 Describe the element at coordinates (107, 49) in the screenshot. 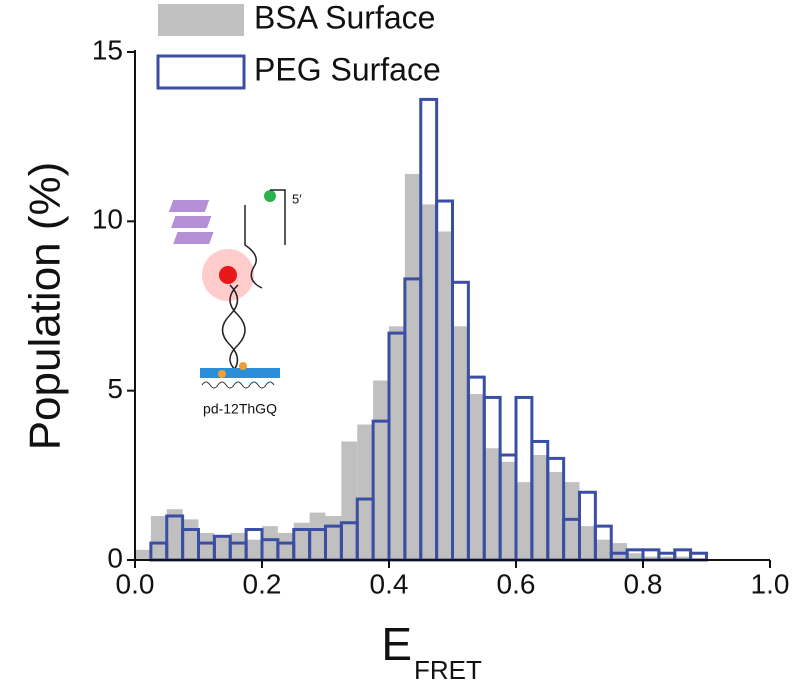

I see `y-tick-label: 15` at that location.